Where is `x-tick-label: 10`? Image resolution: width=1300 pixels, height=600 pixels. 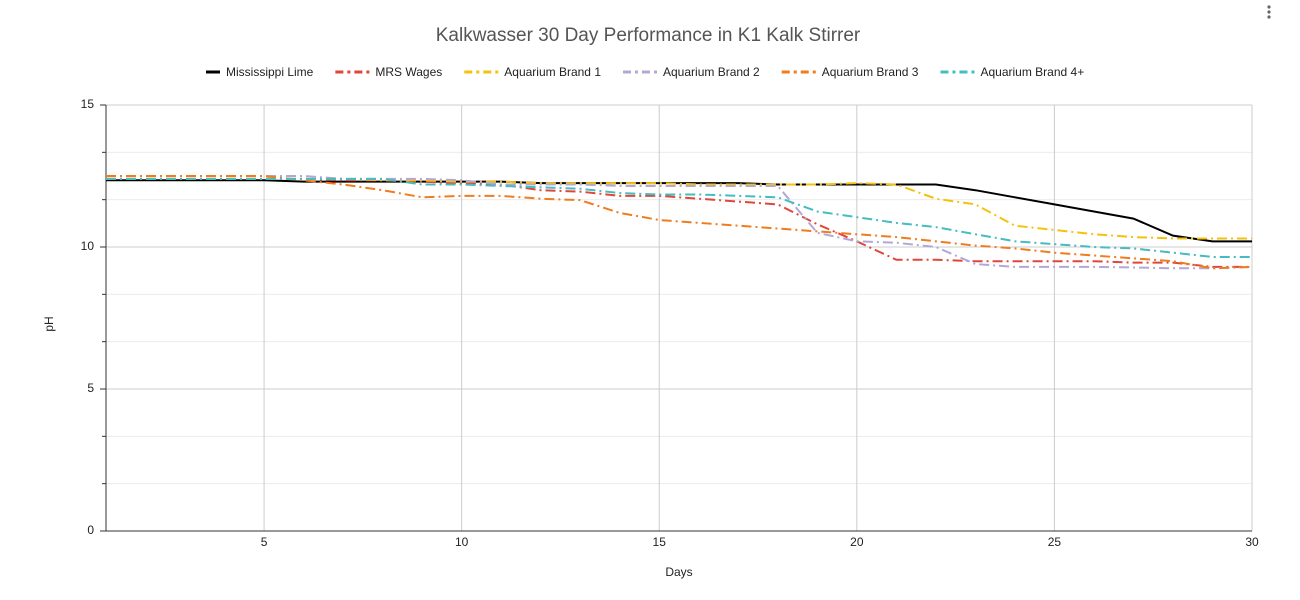
x-tick-label: 10 is located at coordinates (462, 542).